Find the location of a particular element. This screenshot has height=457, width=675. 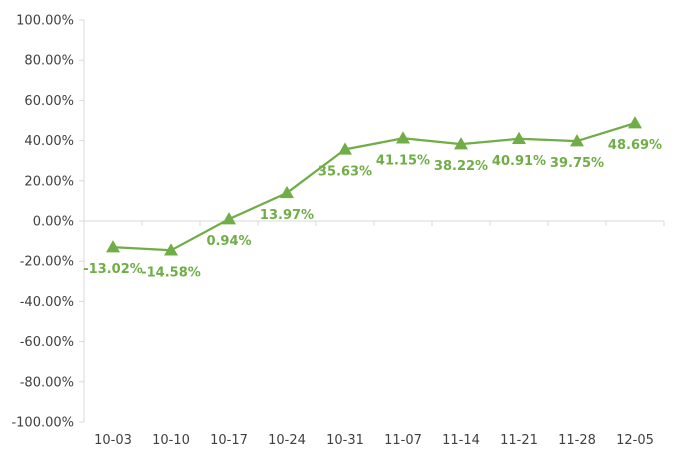

y-tick-label: 20.00% is located at coordinates (49, 181).